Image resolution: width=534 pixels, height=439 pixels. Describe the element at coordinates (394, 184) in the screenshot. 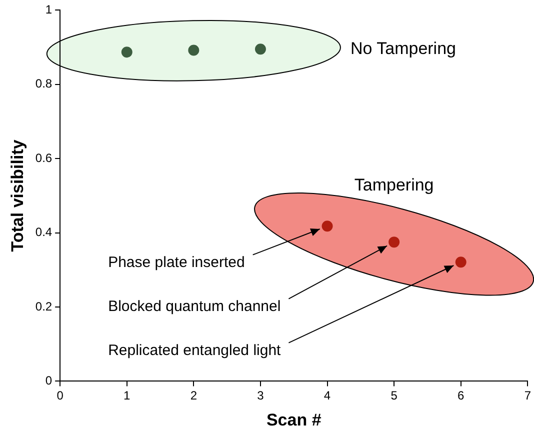

I see `text: Tampering` at that location.